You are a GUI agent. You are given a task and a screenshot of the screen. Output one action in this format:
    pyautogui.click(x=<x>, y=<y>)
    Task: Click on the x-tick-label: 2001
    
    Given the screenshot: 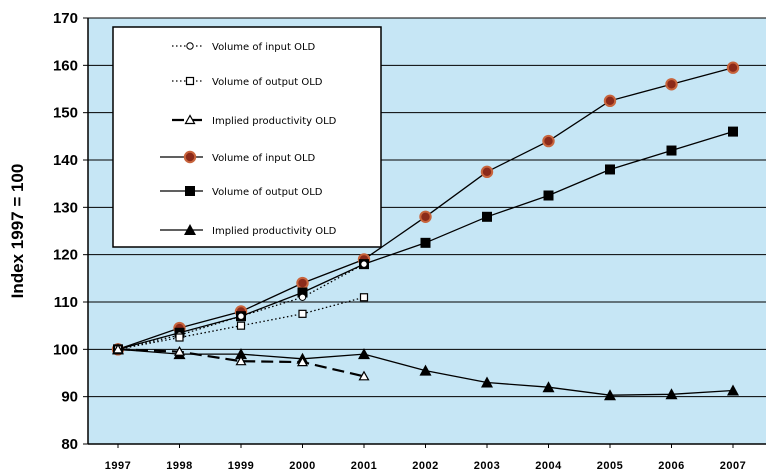 What is the action you would take?
    pyautogui.click(x=364, y=466)
    